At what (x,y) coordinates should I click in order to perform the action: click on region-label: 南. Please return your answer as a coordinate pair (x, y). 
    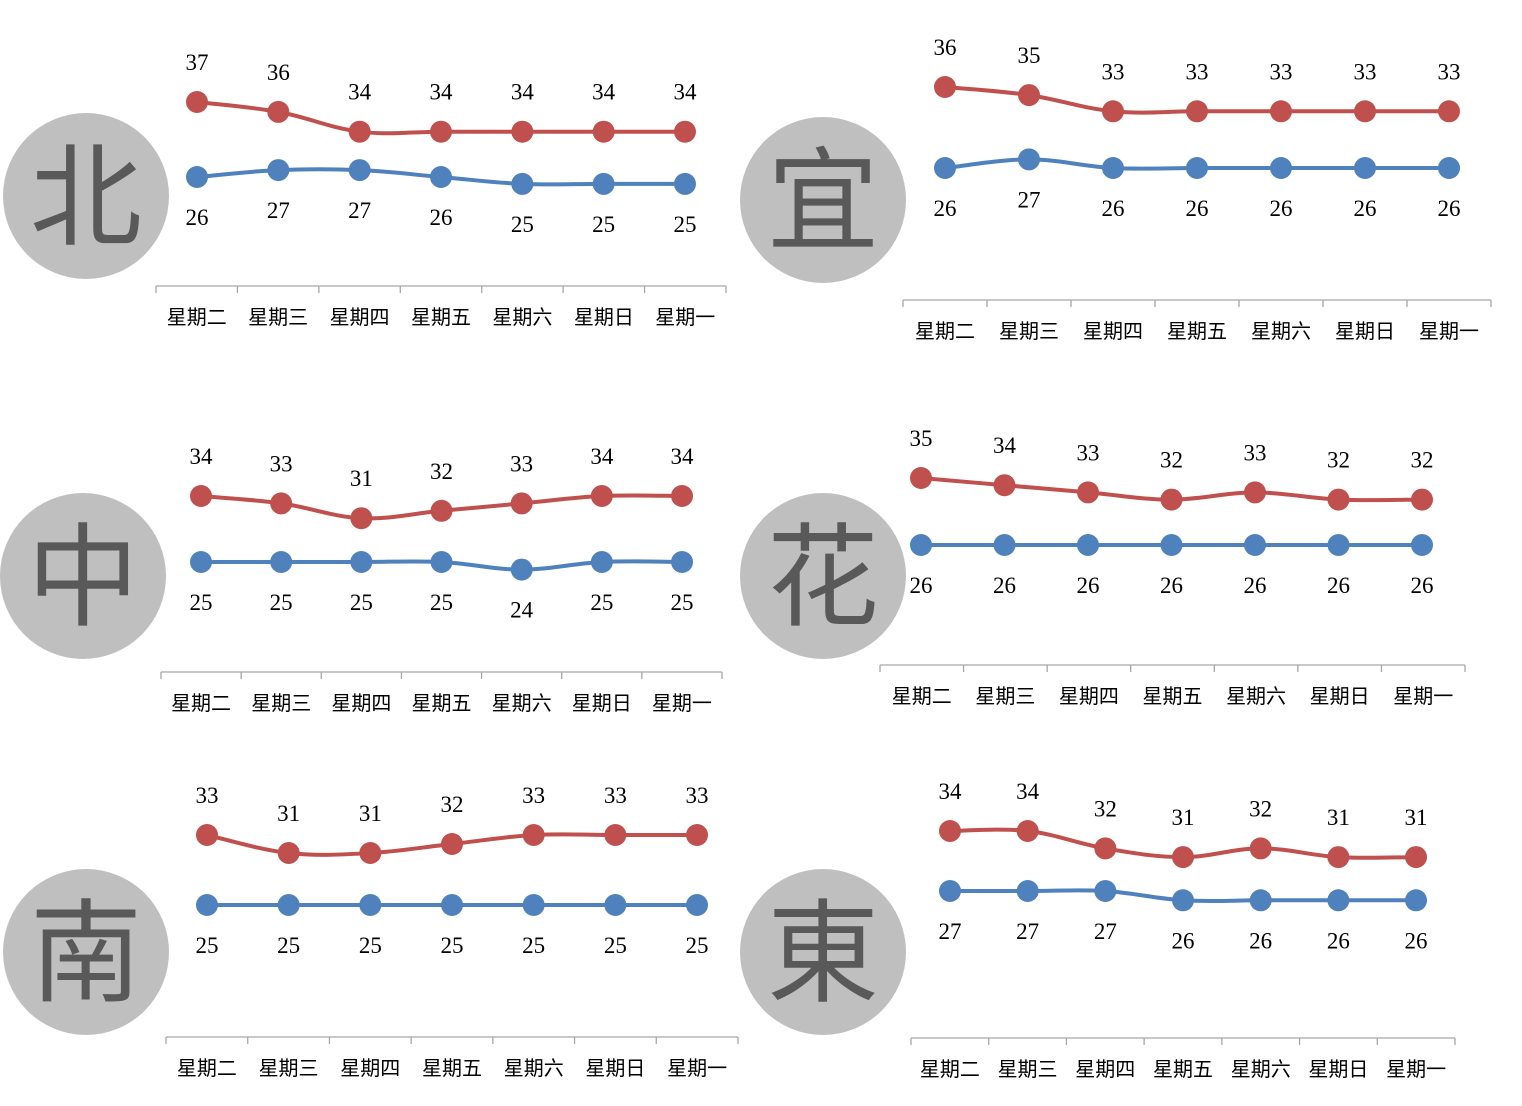
    Looking at the image, I should click on (86, 954).